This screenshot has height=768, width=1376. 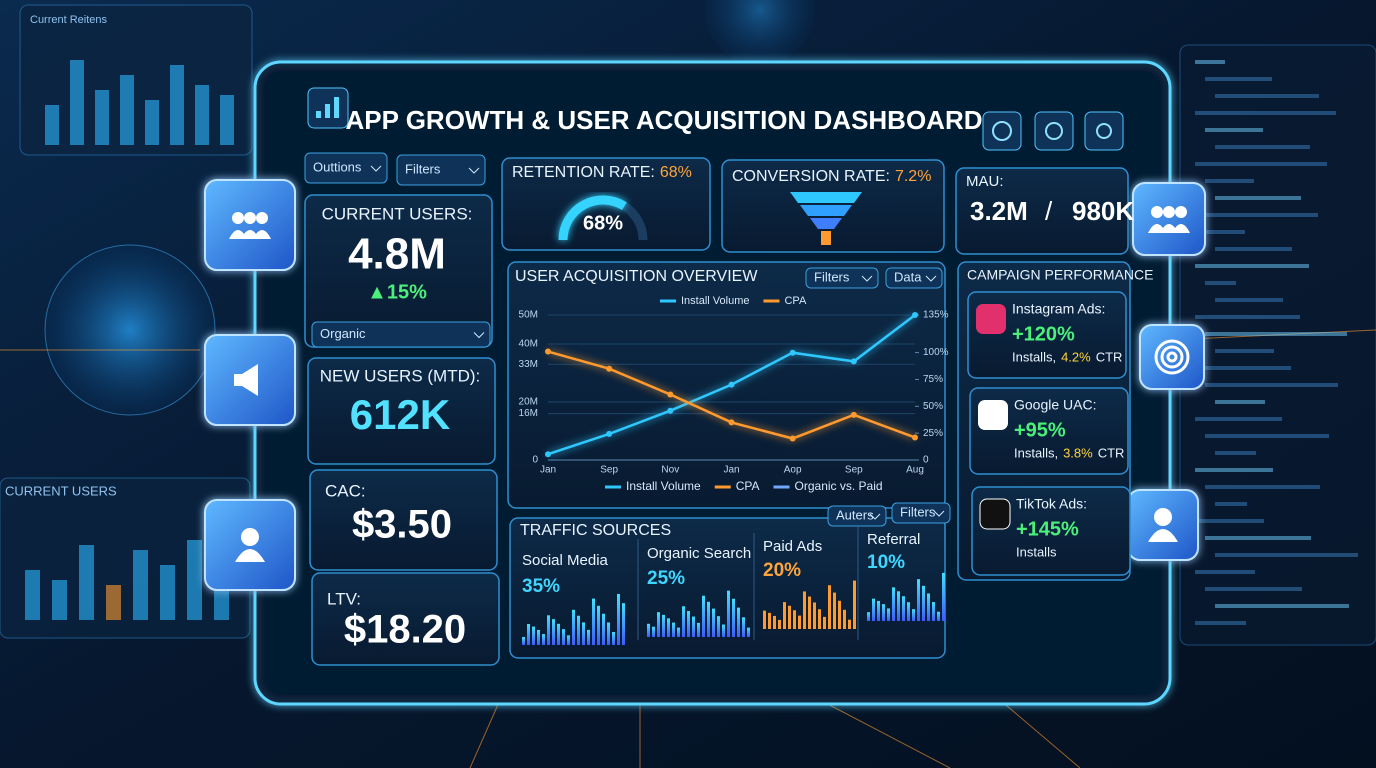 I want to click on campaign-ctr-unit: CTR, so click(x=1111, y=452).